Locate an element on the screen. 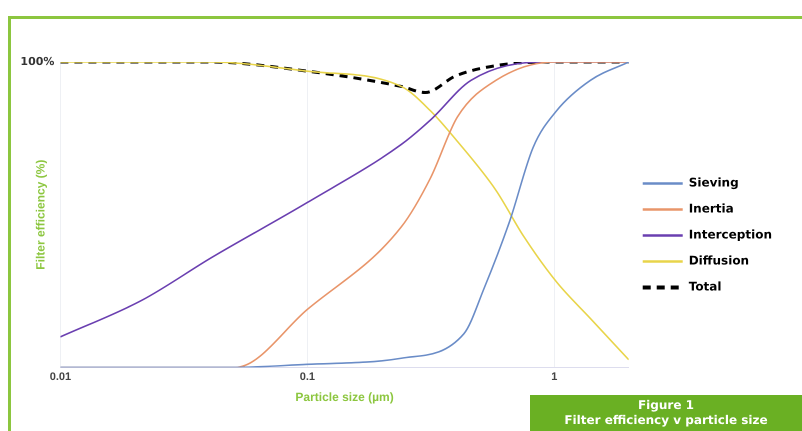 Image resolution: width=802 pixels, height=431 pixels. y-axis-title: Filter efficiency (%) is located at coordinates (41, 215).